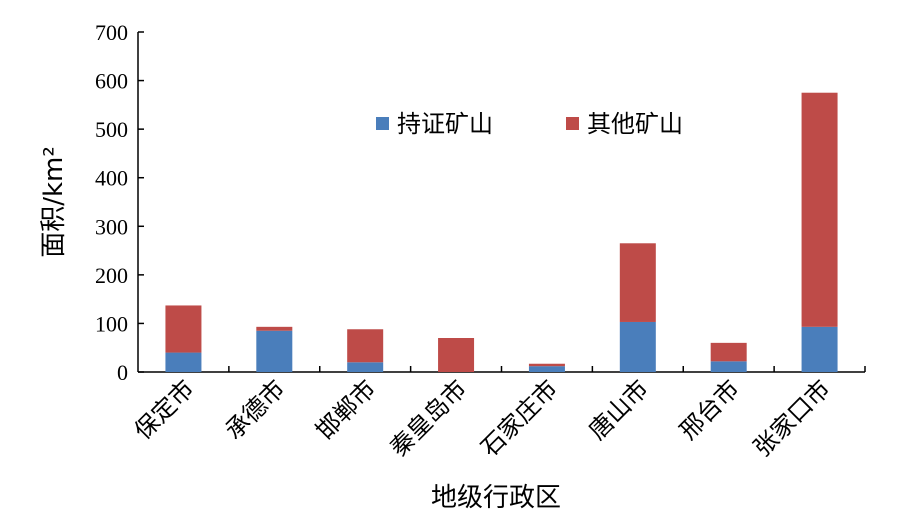 This screenshot has width=898, height=524. What do you see at coordinates (111, 129) in the screenshot?
I see `y-tick-label: 500` at bounding box center [111, 129].